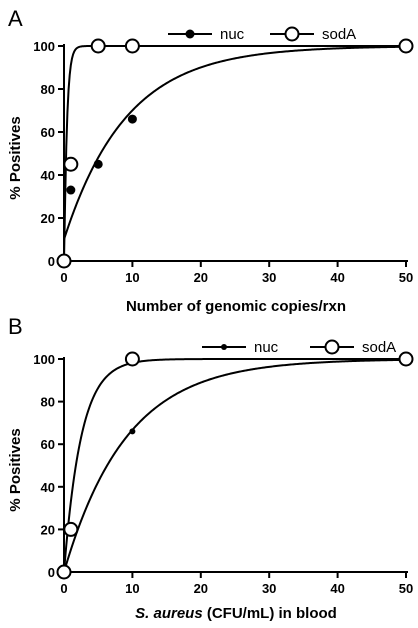 The height and width of the screenshot is (628, 418). What do you see at coordinates (48, 218) in the screenshot?
I see `y-tick-label-a: 20` at bounding box center [48, 218].